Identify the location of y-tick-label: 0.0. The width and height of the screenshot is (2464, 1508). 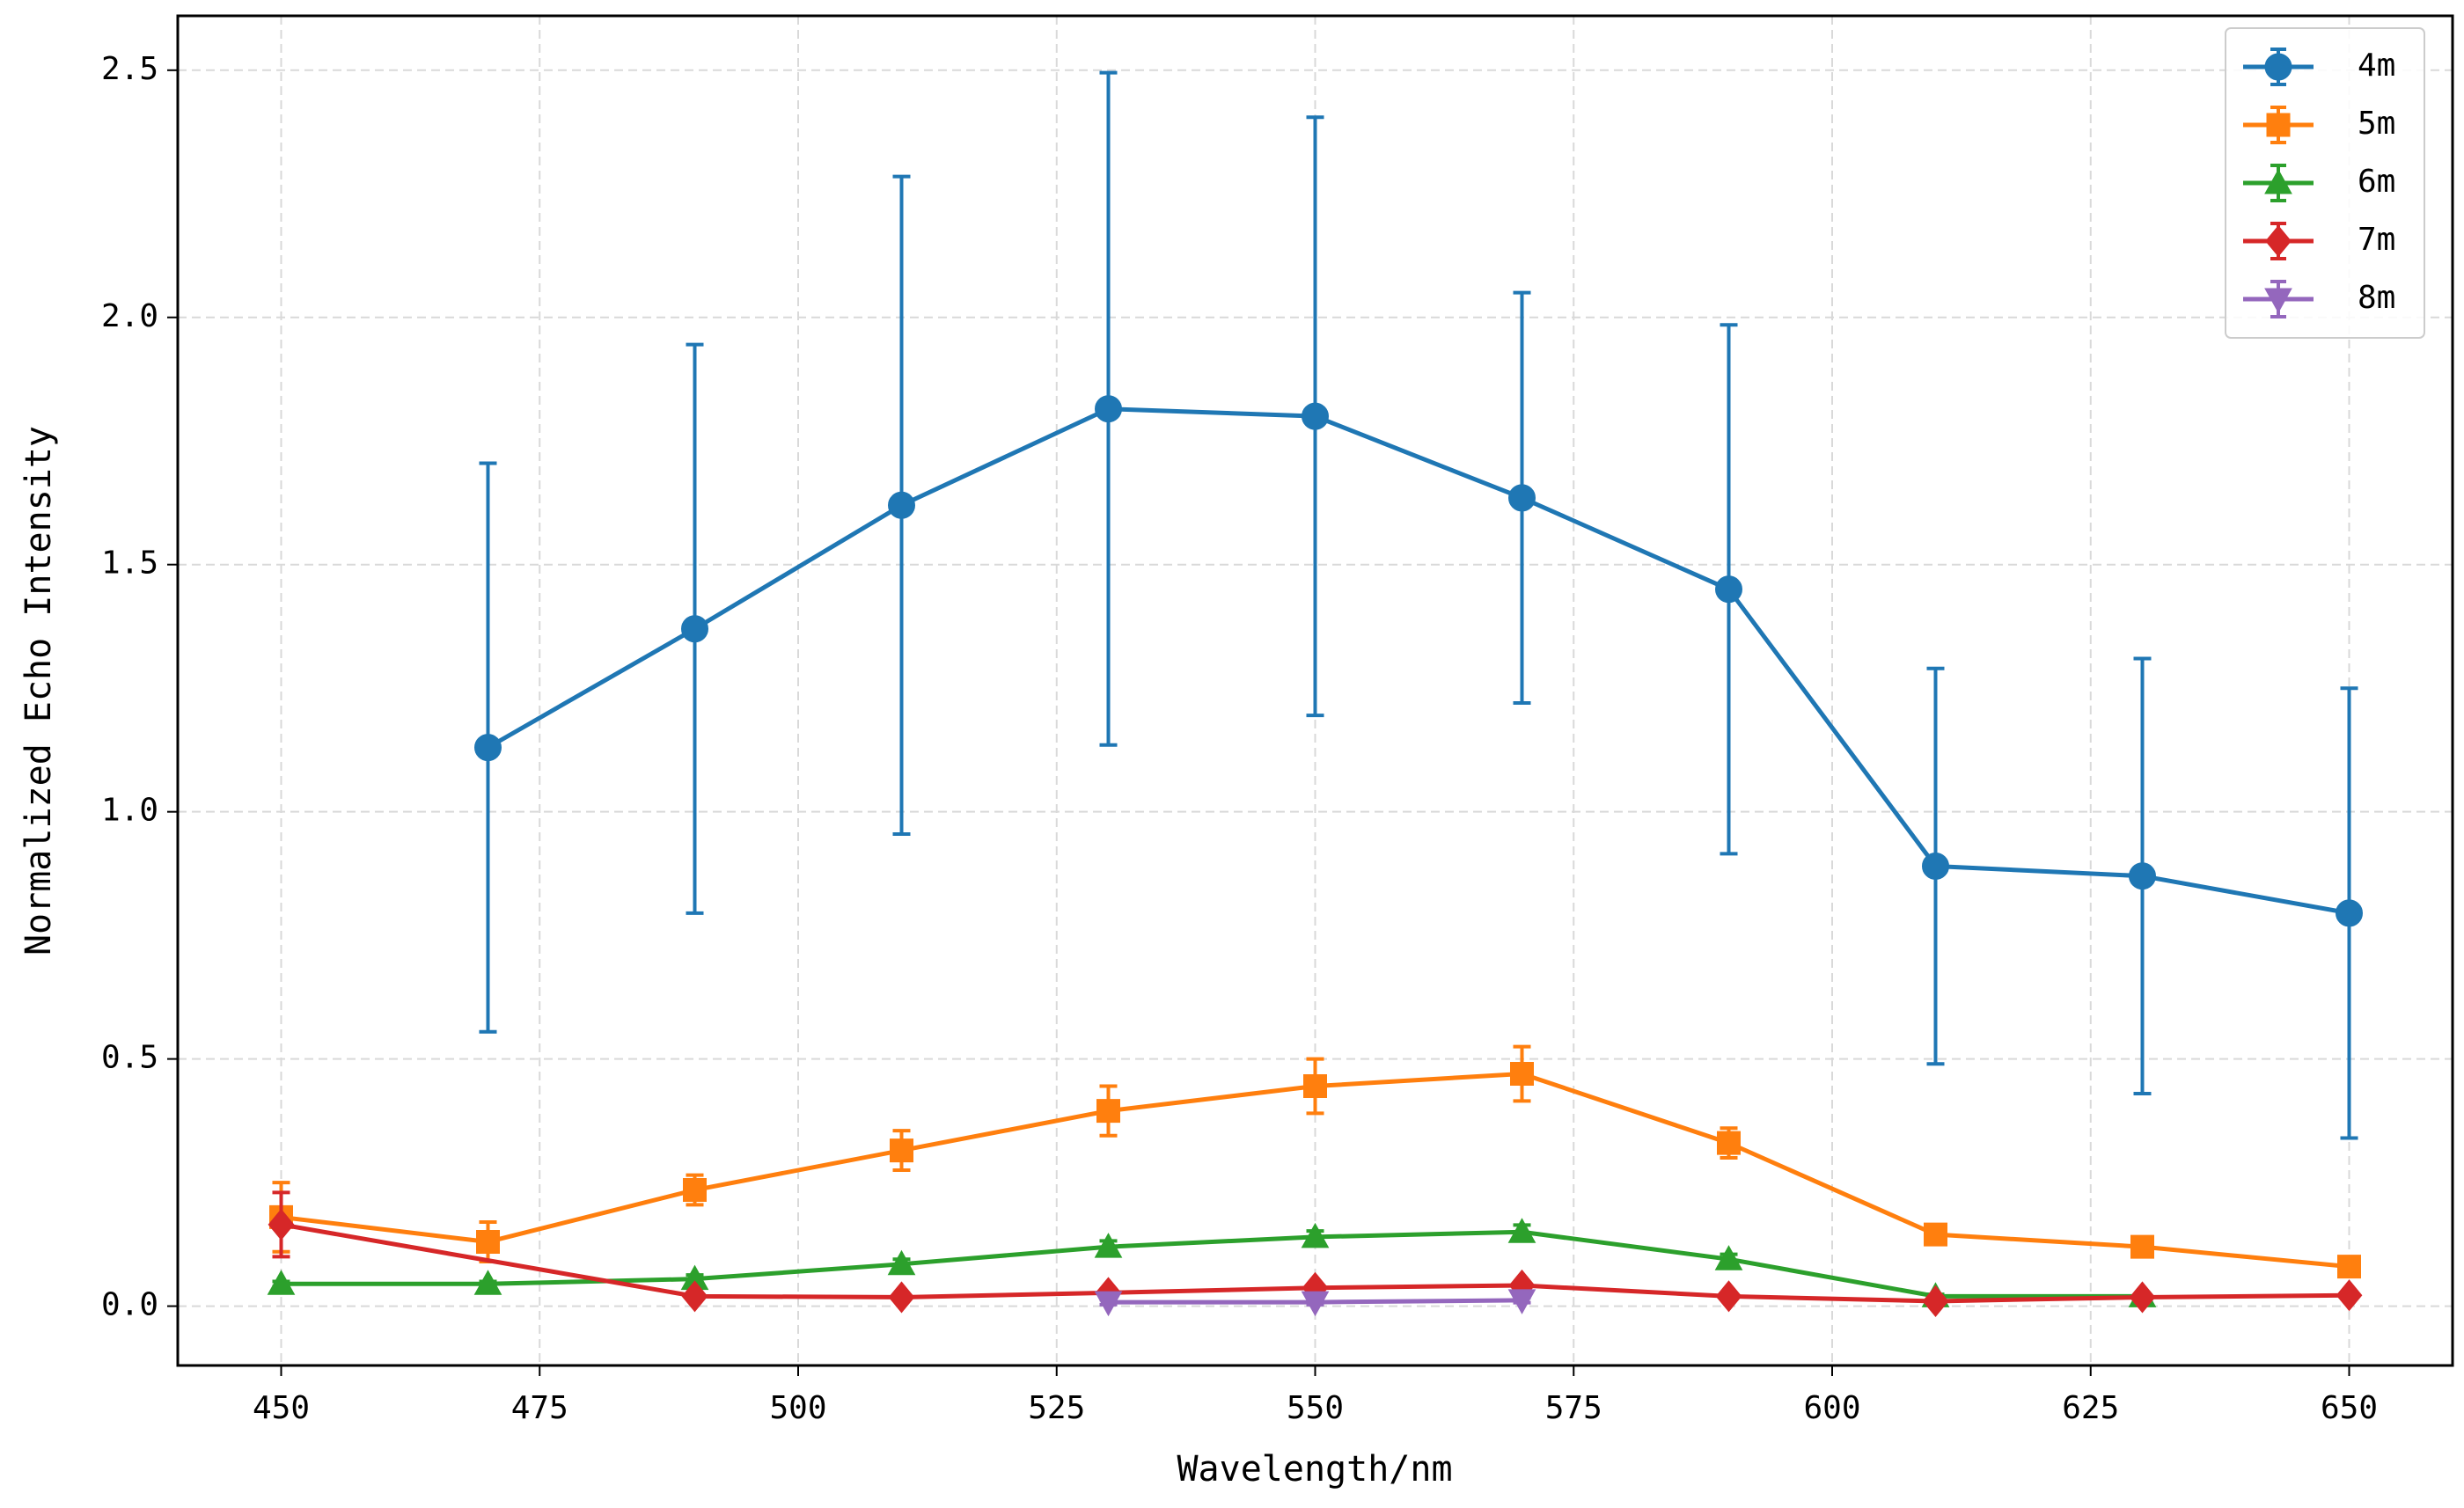
(130, 1305).